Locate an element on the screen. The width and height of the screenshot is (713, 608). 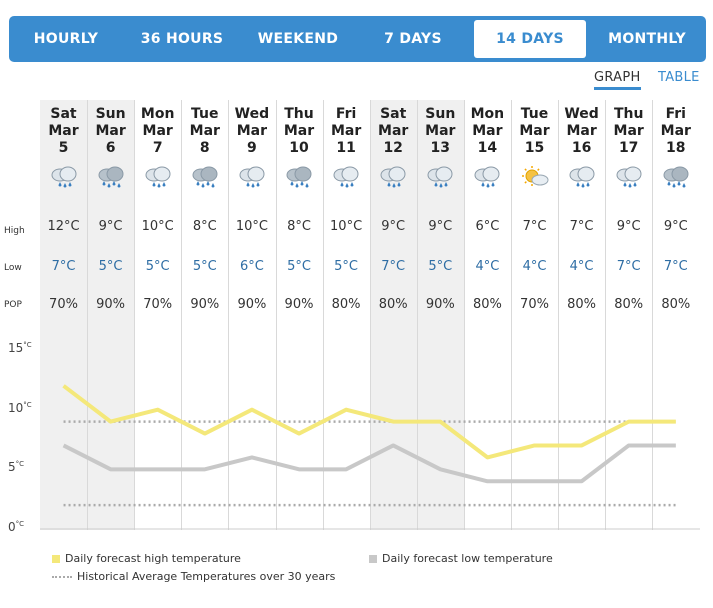
day-column: Fri Mar 11 10°C 5°C 80% is located at coordinates (346, 206).